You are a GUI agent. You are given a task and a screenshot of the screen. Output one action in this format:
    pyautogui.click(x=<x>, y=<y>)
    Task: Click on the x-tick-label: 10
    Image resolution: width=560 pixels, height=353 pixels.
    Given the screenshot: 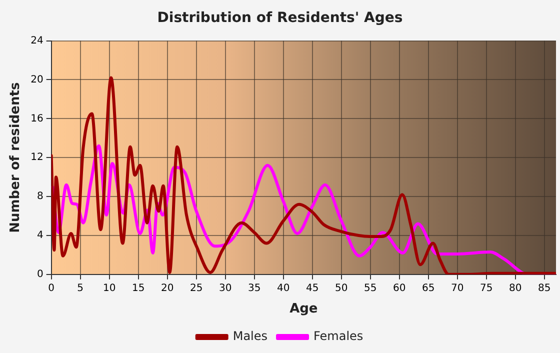 What is the action you would take?
    pyautogui.click(x=109, y=288)
    